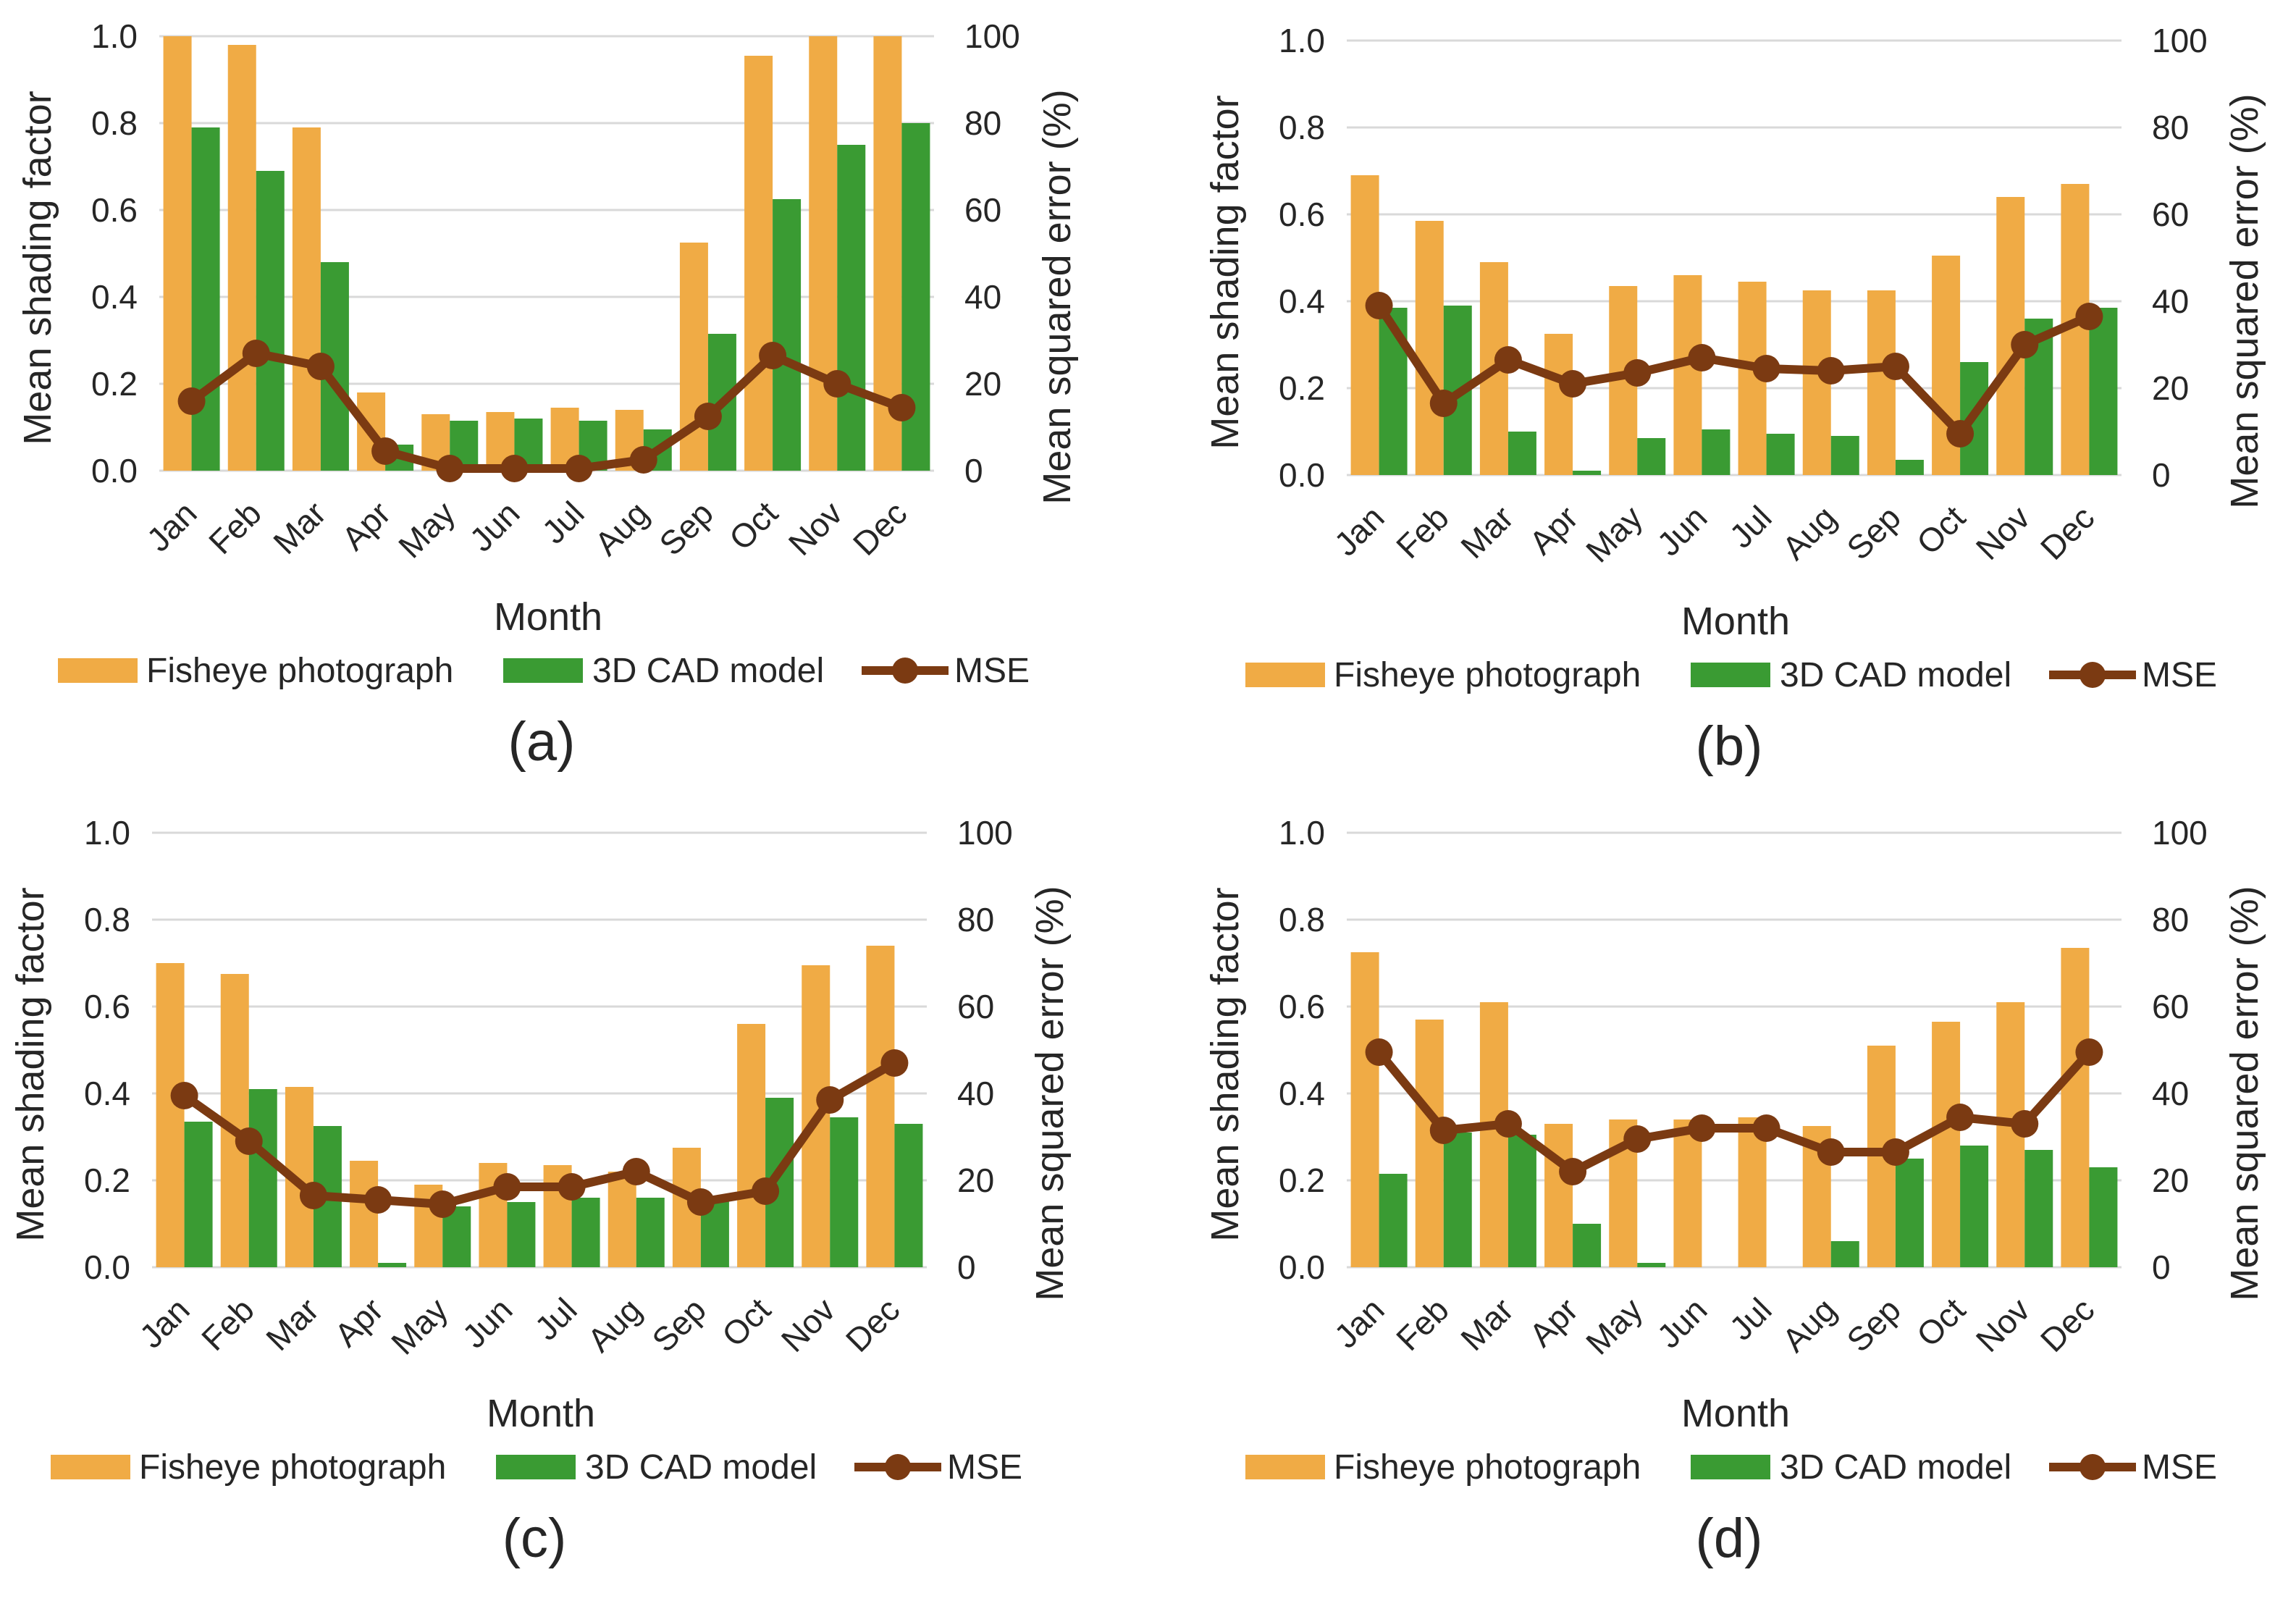 The width and height of the screenshot is (2296, 1609). What do you see at coordinates (542, 742) in the screenshot?
I see `panel-label: (a)` at bounding box center [542, 742].